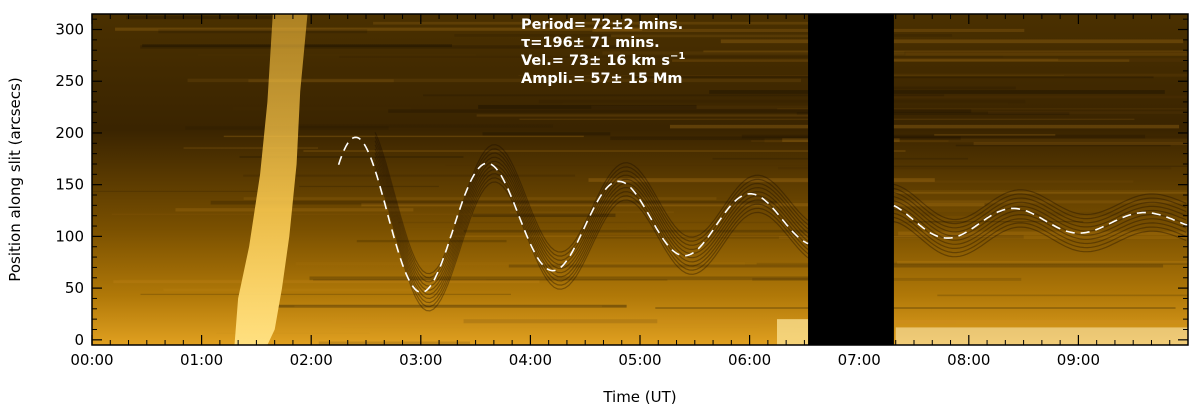 This screenshot has height=413, width=1200. I want to click on data-gap, so click(851, 179).